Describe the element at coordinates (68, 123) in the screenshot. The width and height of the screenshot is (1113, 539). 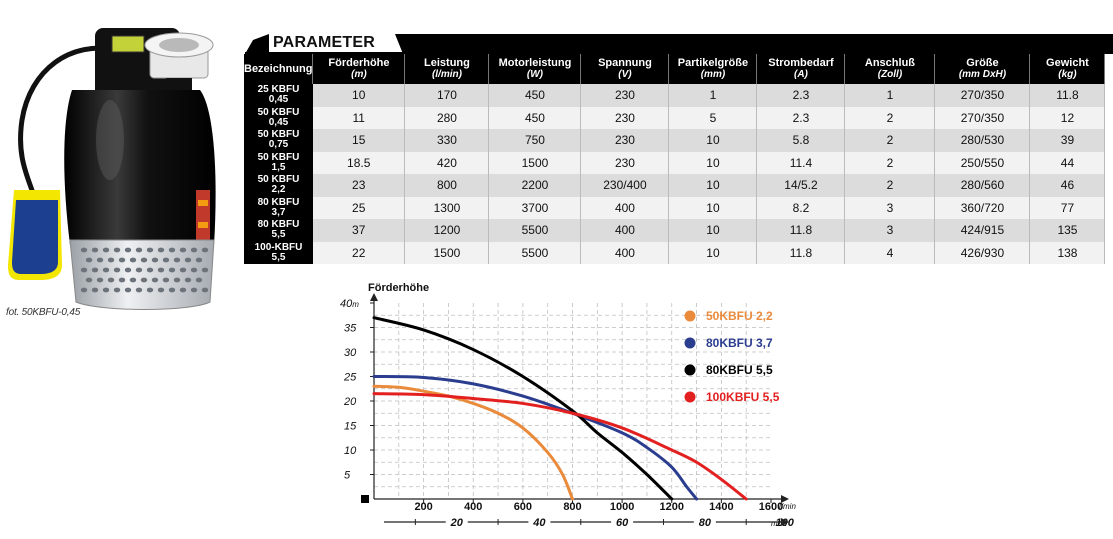
I see `power-cable` at that location.